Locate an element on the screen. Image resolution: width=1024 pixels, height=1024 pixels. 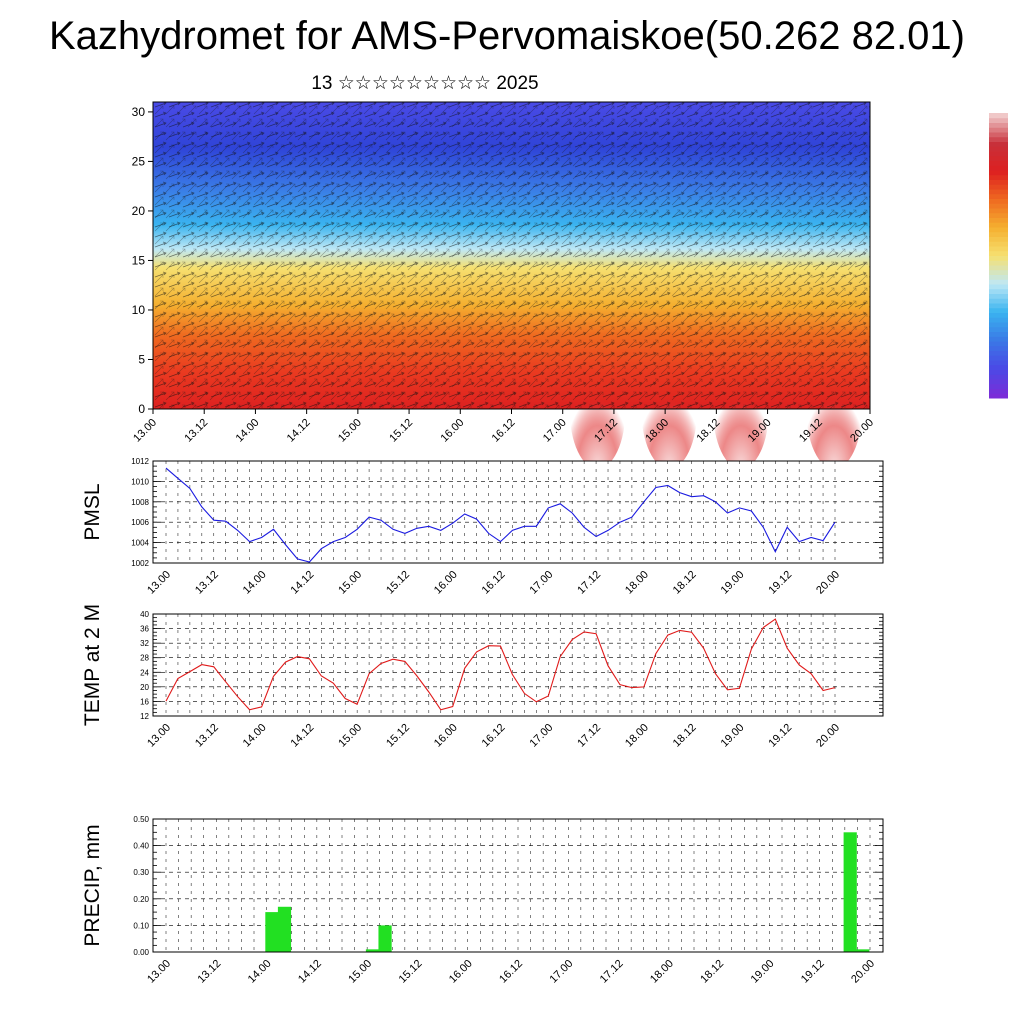
y-tick-label: 36 is located at coordinates (144, 629).